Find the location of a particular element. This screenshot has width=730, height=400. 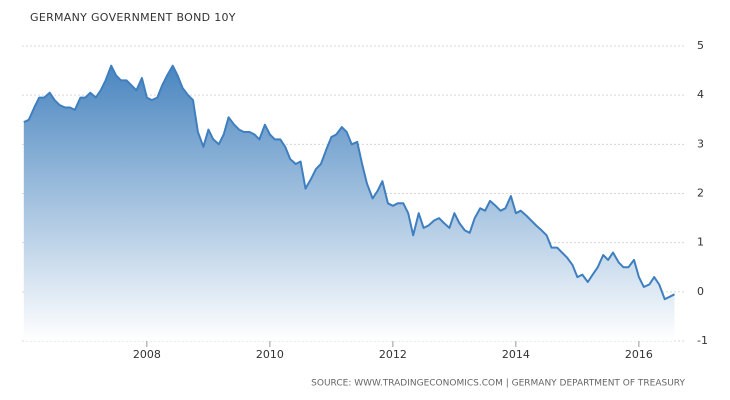

y-tick-label: 4 is located at coordinates (700, 94).